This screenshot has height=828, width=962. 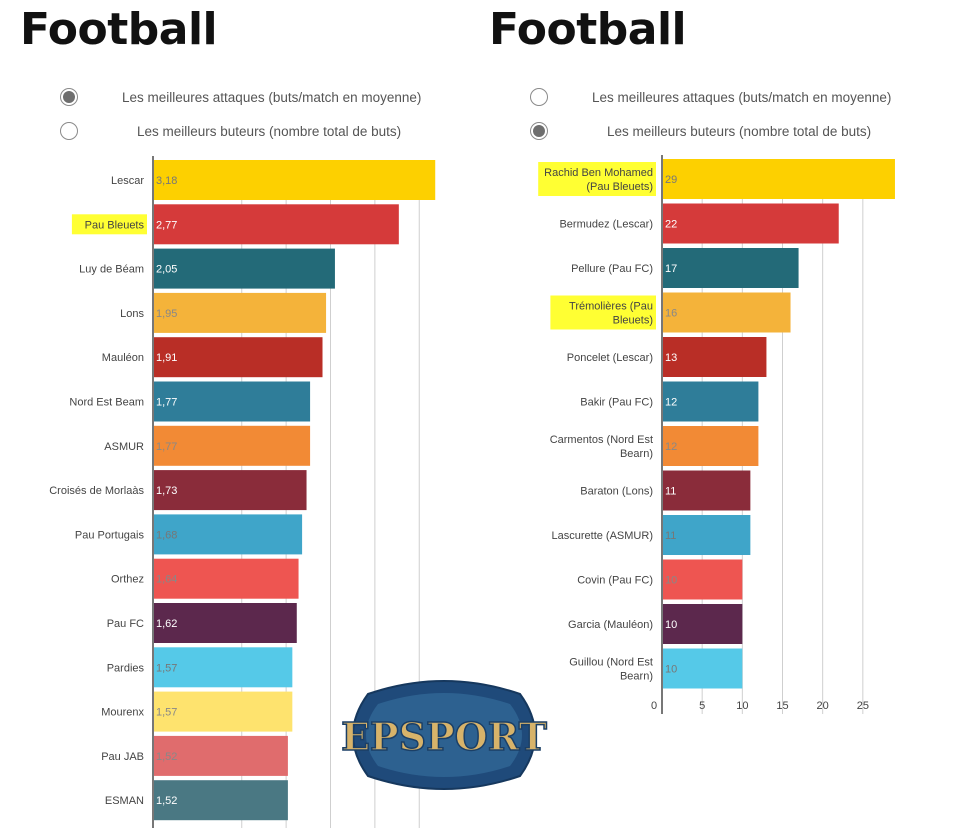 What do you see at coordinates (610, 625) in the screenshot?
I see `category-label: Garcia (Mauléon)` at bounding box center [610, 625].